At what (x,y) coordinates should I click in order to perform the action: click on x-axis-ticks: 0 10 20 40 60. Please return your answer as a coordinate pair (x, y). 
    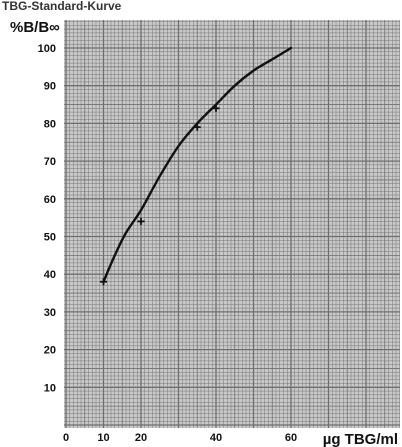
    Looking at the image, I should click on (180, 438).